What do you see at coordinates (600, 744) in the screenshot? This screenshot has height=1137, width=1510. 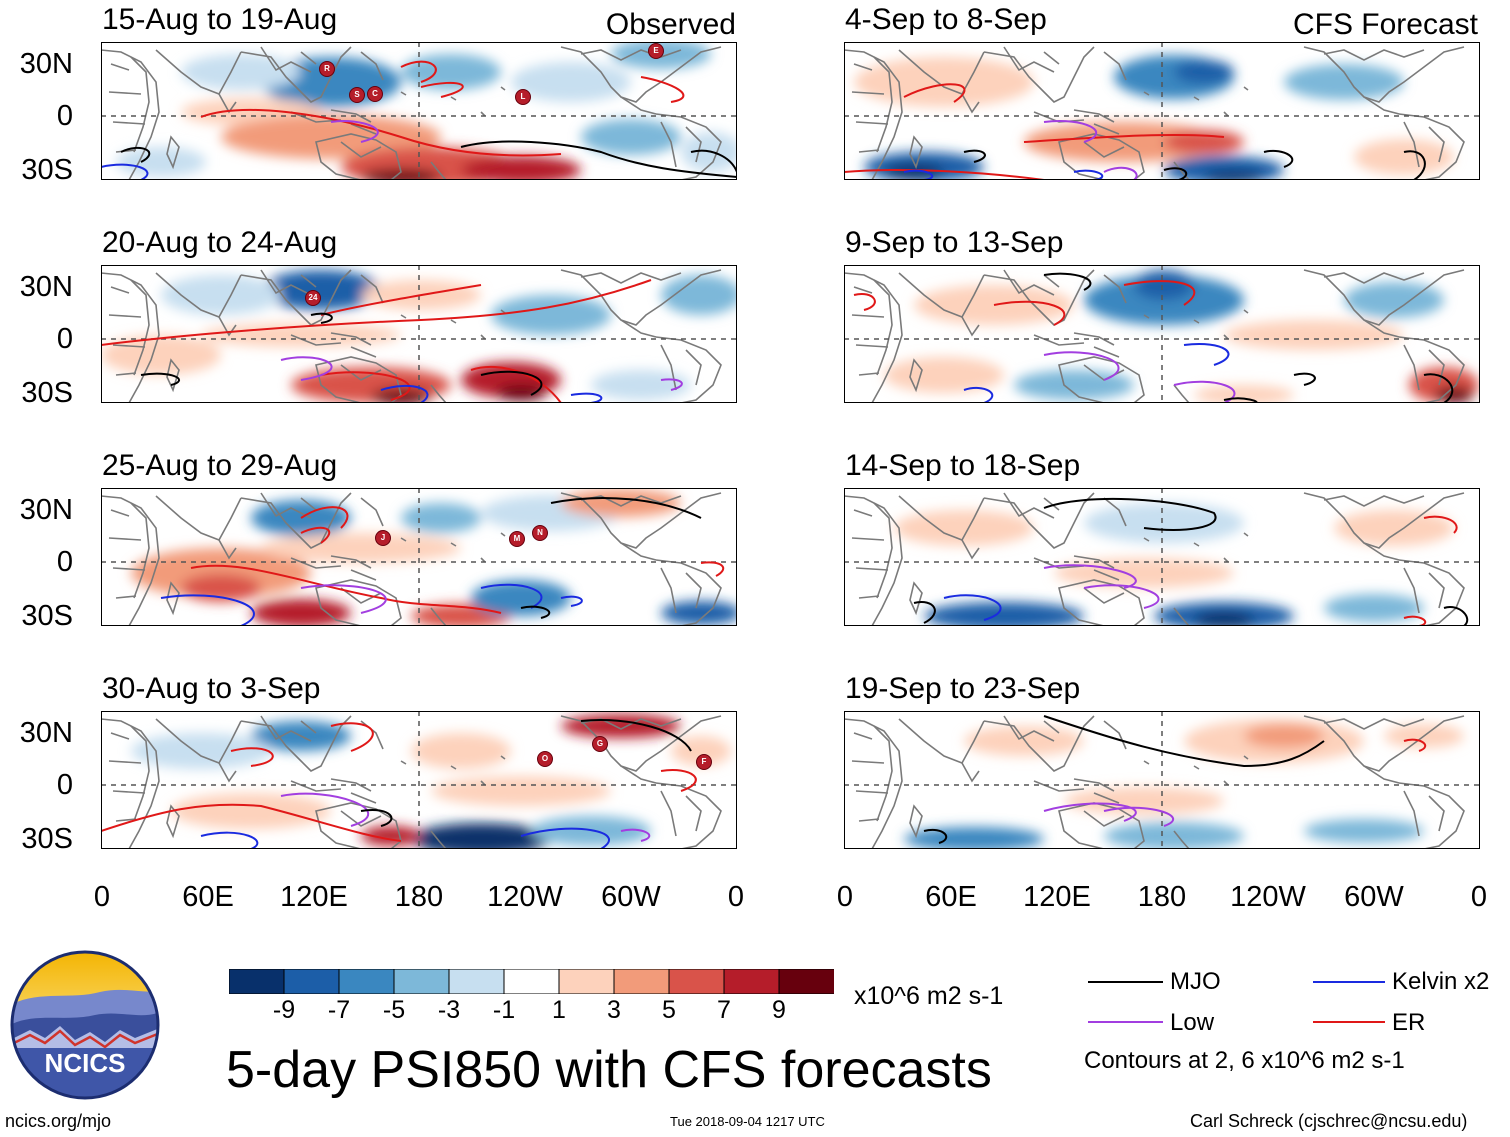 I see `storm-marker: G` at bounding box center [600, 744].